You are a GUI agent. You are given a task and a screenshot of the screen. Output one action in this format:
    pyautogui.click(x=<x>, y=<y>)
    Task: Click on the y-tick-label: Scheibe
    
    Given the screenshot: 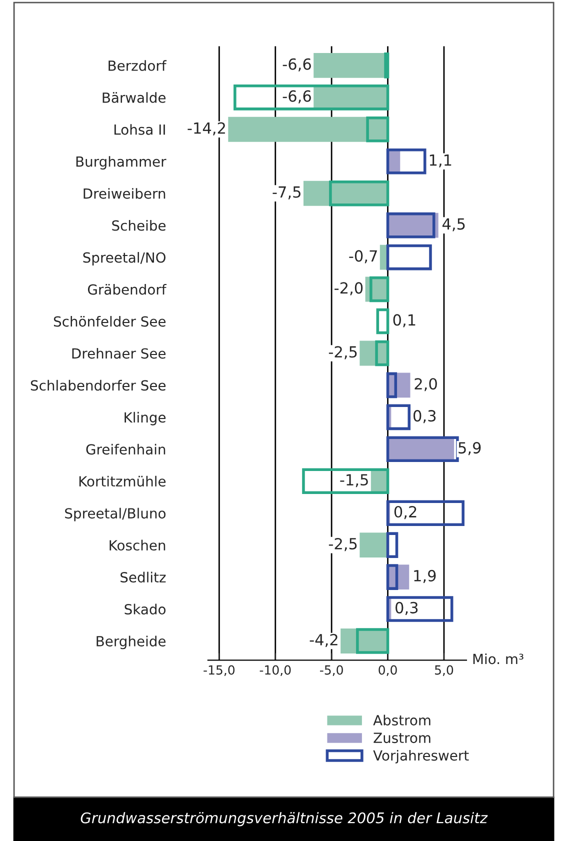 What is the action you would take?
    pyautogui.click(x=139, y=225)
    